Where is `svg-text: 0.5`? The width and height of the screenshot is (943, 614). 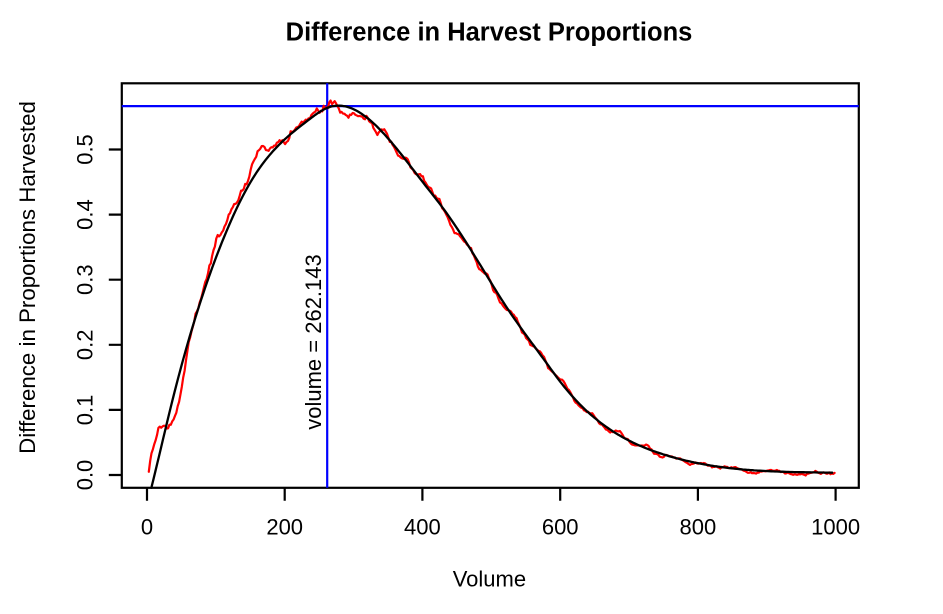
svg-text: 0.5 is located at coordinates (85, 149).